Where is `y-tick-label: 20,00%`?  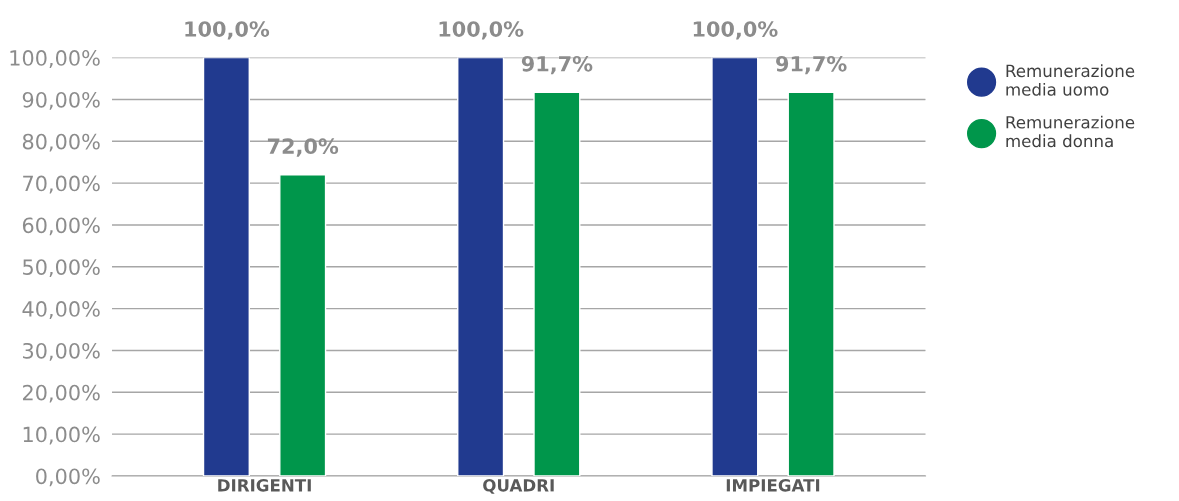
y-tick-label: 20,00% is located at coordinates (61, 393).